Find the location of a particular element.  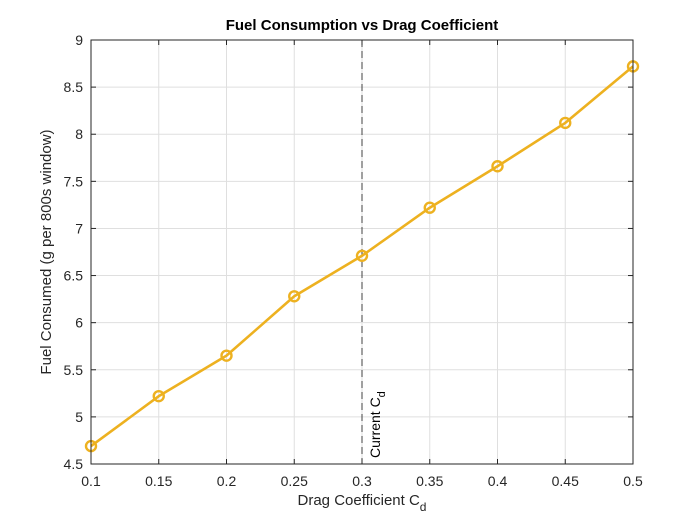

x-tick-label: 0.25 is located at coordinates (294, 481).